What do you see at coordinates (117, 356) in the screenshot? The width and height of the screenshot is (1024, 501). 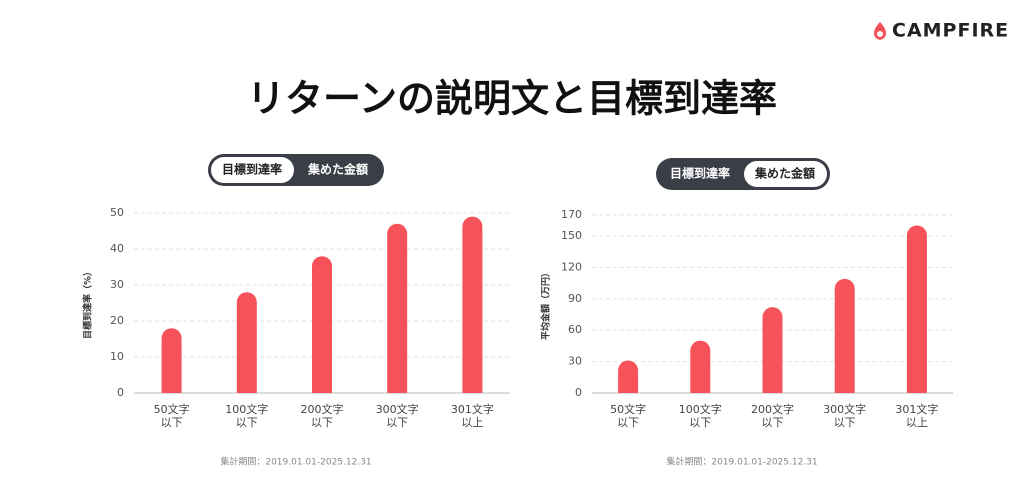 I see `y-tick-label: 10` at bounding box center [117, 356].